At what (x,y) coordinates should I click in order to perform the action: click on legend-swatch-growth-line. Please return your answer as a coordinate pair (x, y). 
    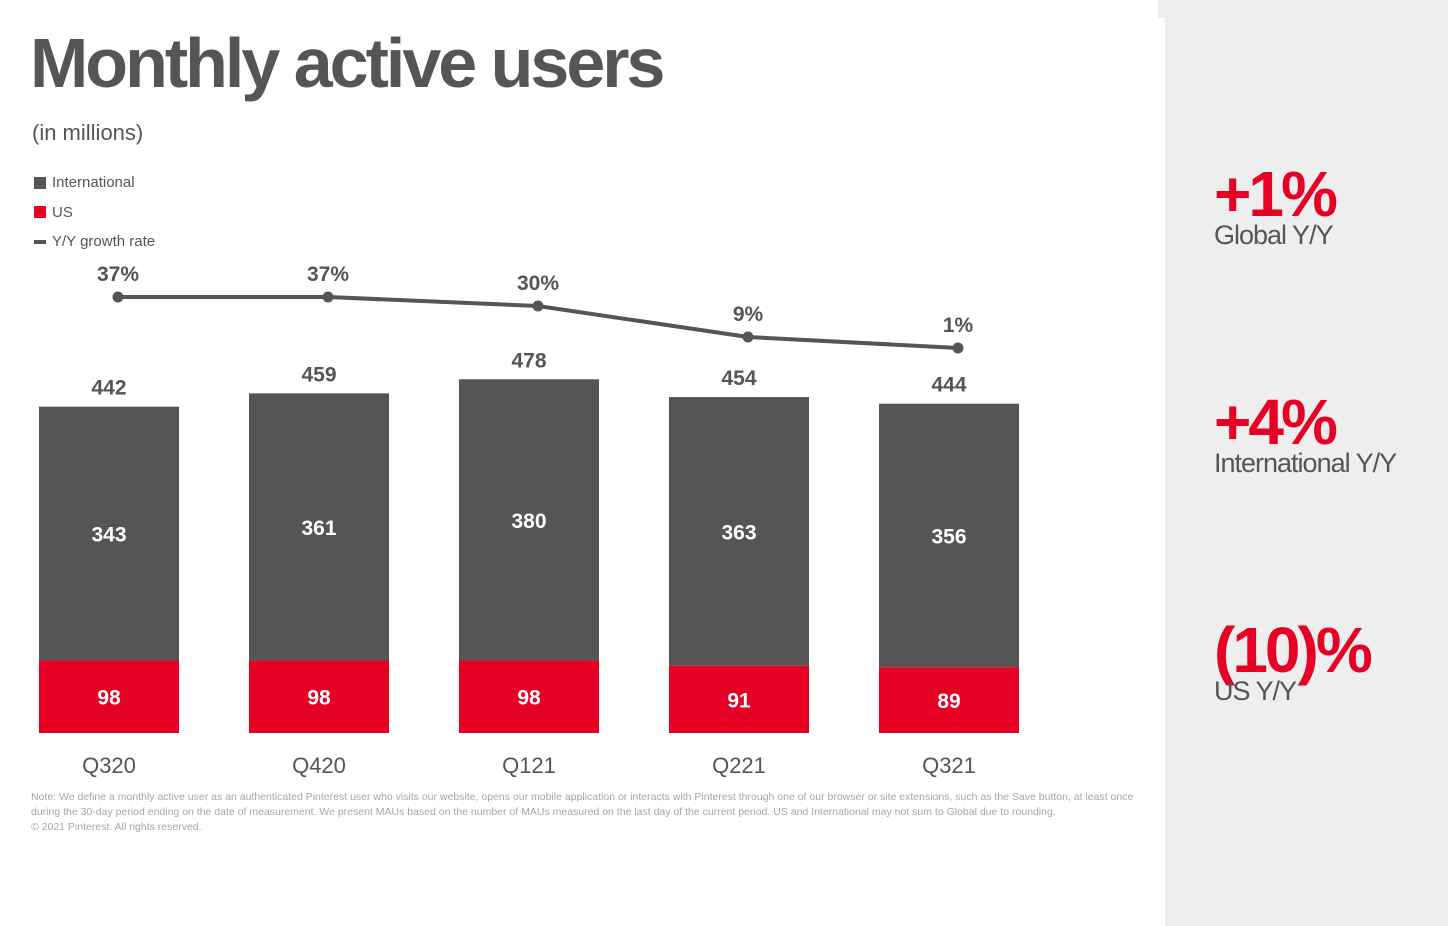
    Looking at the image, I should click on (40, 241).